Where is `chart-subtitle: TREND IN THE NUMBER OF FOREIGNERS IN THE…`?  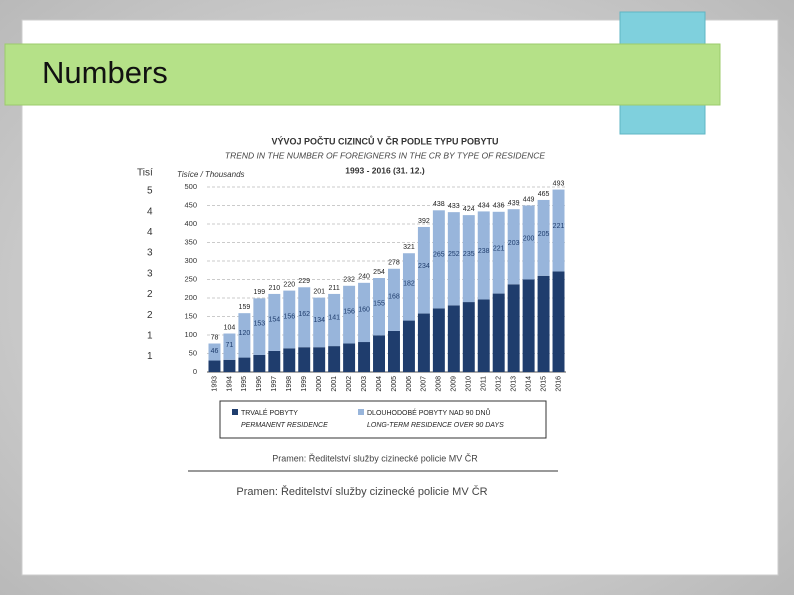
chart-subtitle: TREND IN THE NUMBER OF FOREIGNERS IN THE… is located at coordinates (385, 155).